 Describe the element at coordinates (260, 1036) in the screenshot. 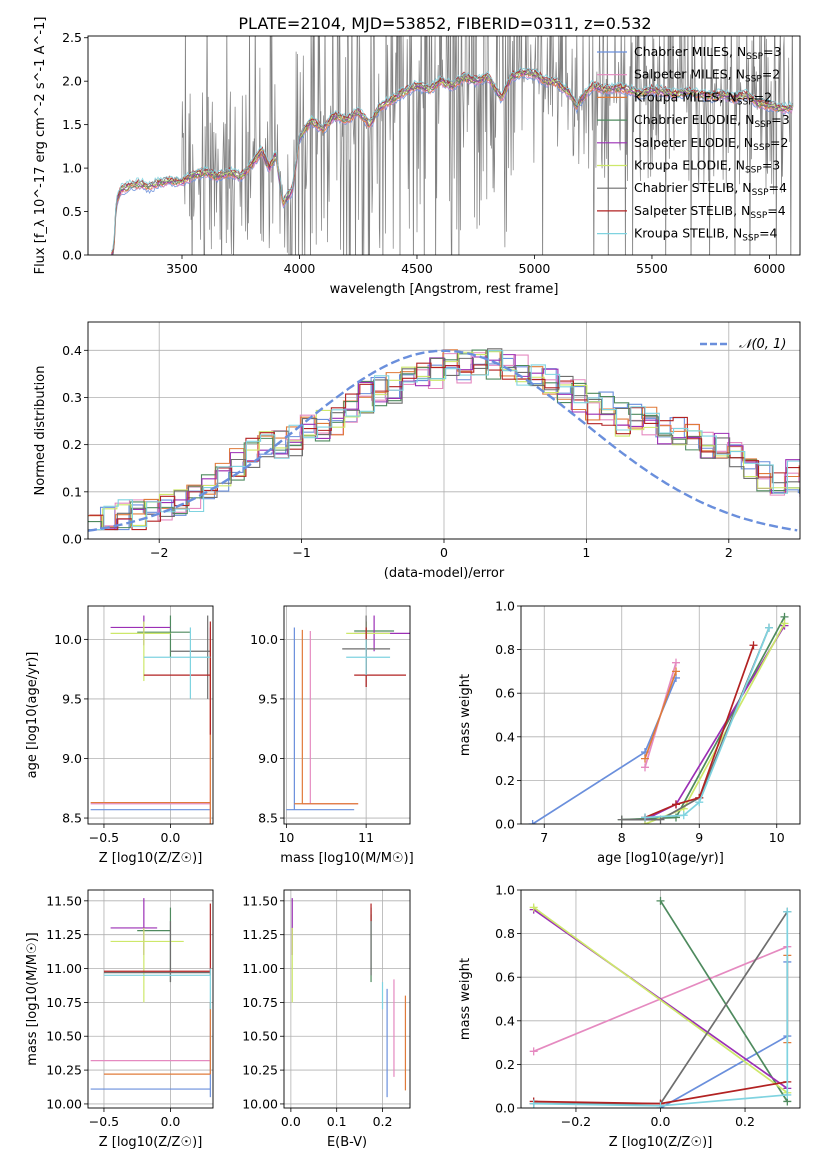

I see `y-tick-label: 10.50` at that location.